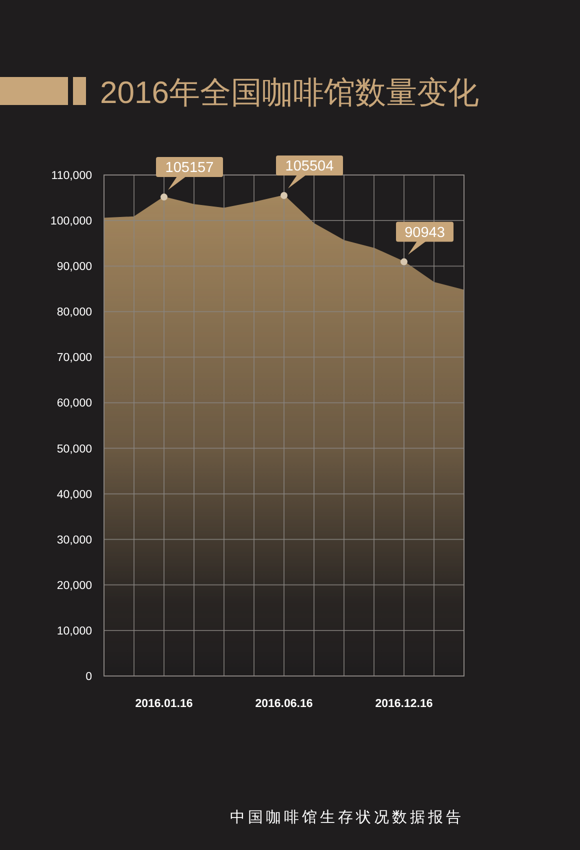 The image size is (580, 850). Describe the element at coordinates (404, 704) in the screenshot. I see `x-tick-label: 2016.12.16` at that location.